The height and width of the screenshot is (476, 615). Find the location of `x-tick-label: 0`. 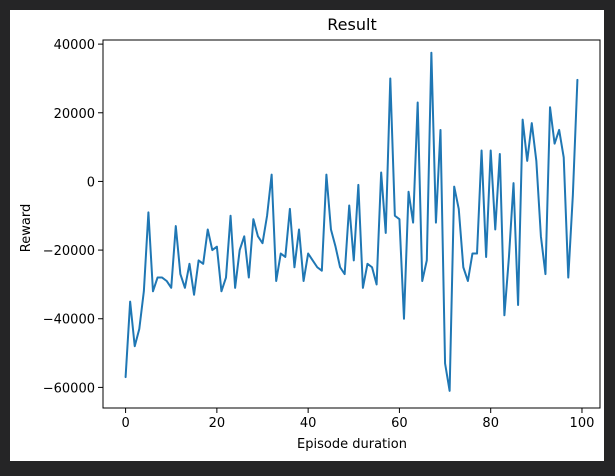

x-tick-label: 0 is located at coordinates (125, 423).